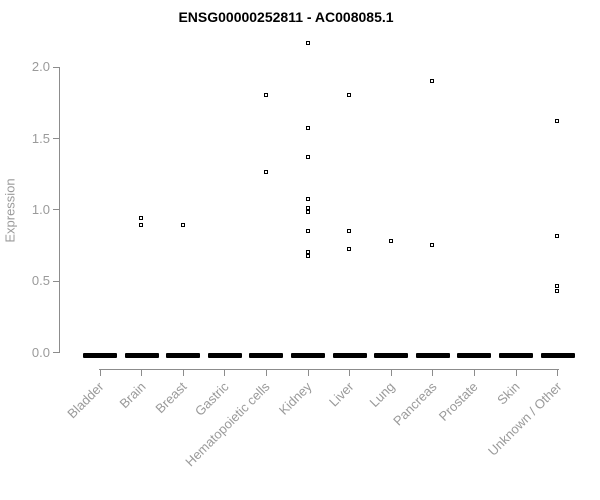 This screenshot has height=500, width=600. Describe the element at coordinates (40, 67) in the screenshot. I see `y-tick-label: 2.0` at that location.